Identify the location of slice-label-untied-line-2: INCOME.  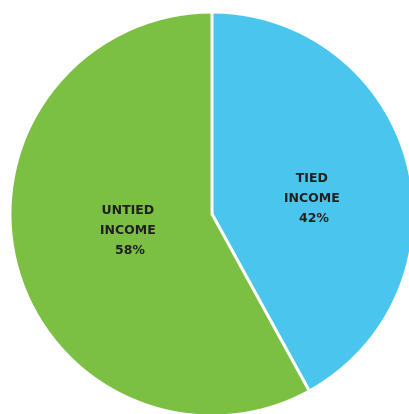
(128, 229).